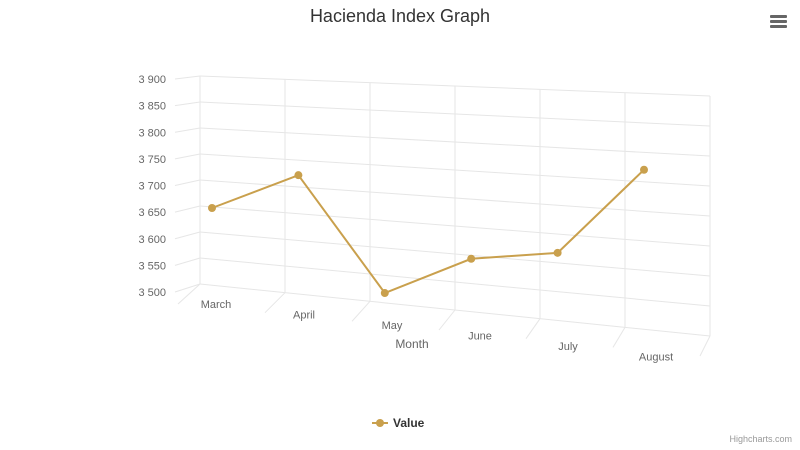  Describe the element at coordinates (437, 331) in the screenshot. I see `x-axis: March April May June July August Month` at that location.